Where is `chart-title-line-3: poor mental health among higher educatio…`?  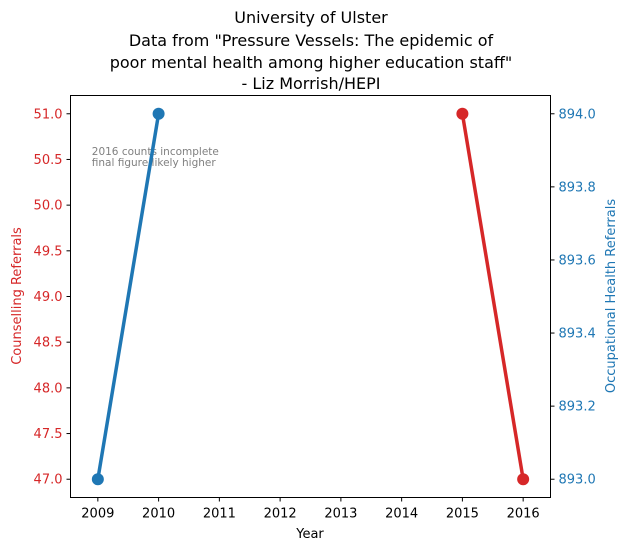 chart-title-line-3: poor mental health among higher educatio… is located at coordinates (311, 62).